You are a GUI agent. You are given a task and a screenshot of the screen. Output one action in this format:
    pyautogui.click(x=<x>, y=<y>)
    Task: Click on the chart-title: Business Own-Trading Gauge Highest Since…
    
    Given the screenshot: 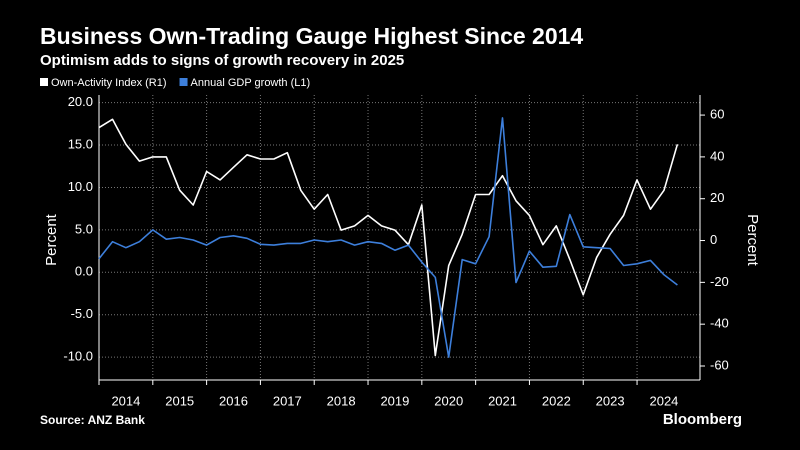 What is the action you would take?
    pyautogui.click(x=311, y=36)
    